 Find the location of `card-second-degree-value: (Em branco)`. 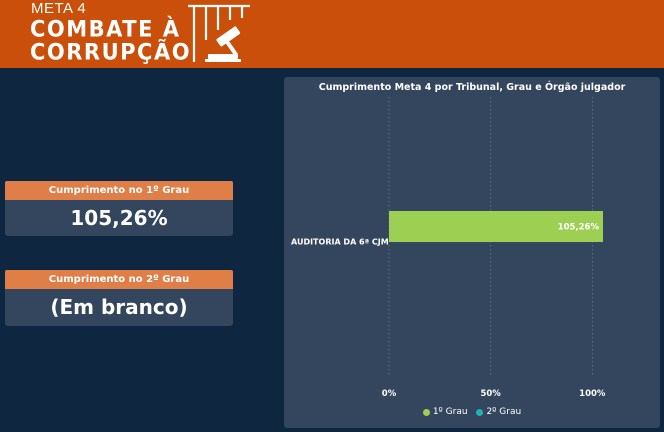

card-second-degree-value: (Em branco) is located at coordinates (119, 307).